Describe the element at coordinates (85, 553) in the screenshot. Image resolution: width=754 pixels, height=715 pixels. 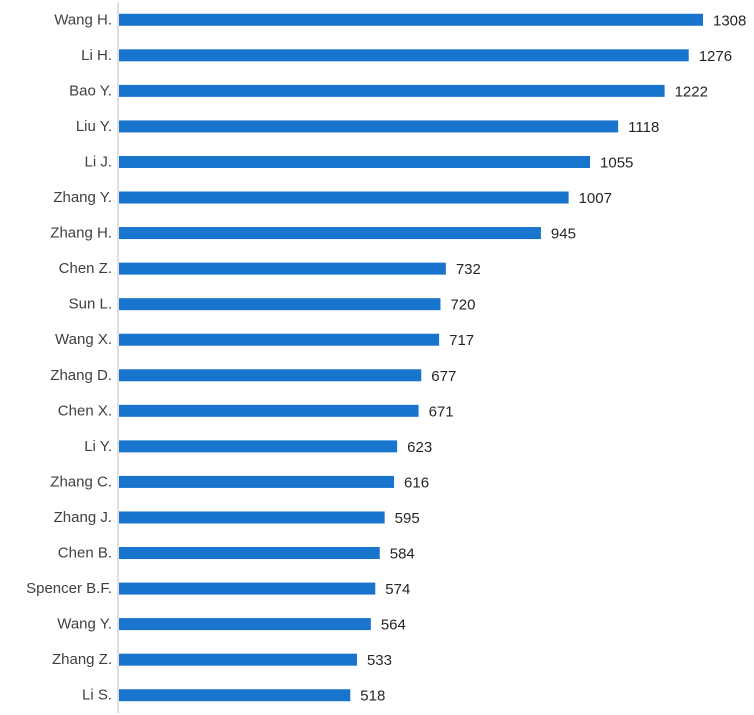
I see `category-label-15: Chen B.` at that location.